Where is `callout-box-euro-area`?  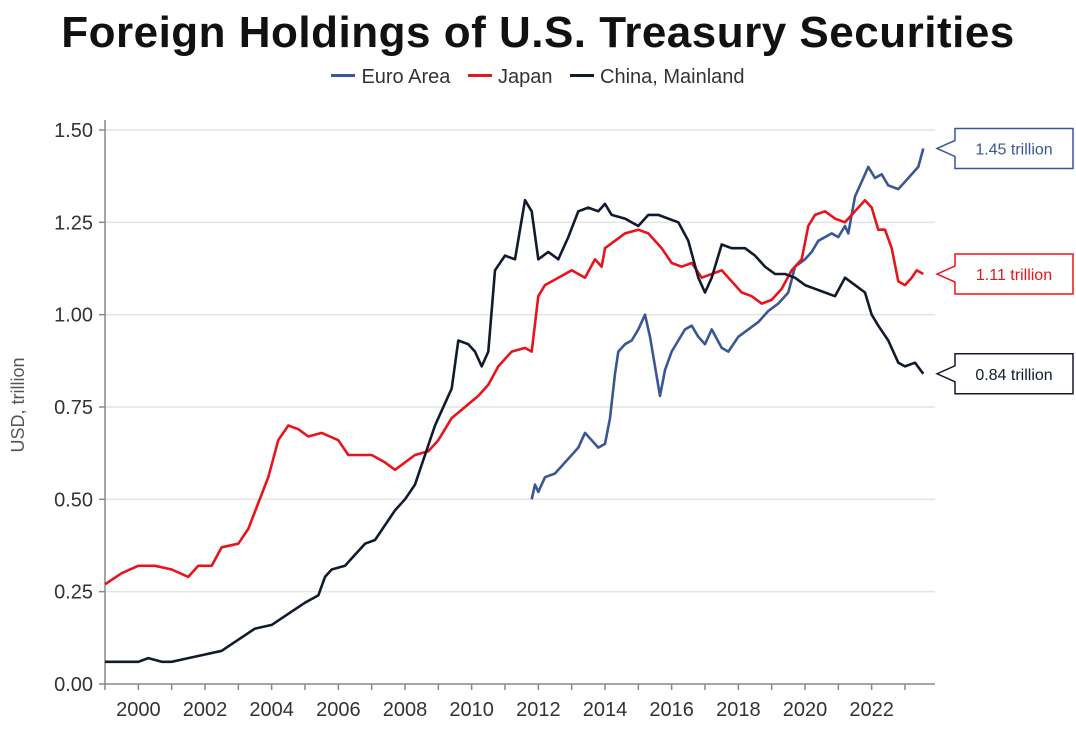
callout-box-euro-area is located at coordinates (1004, 148).